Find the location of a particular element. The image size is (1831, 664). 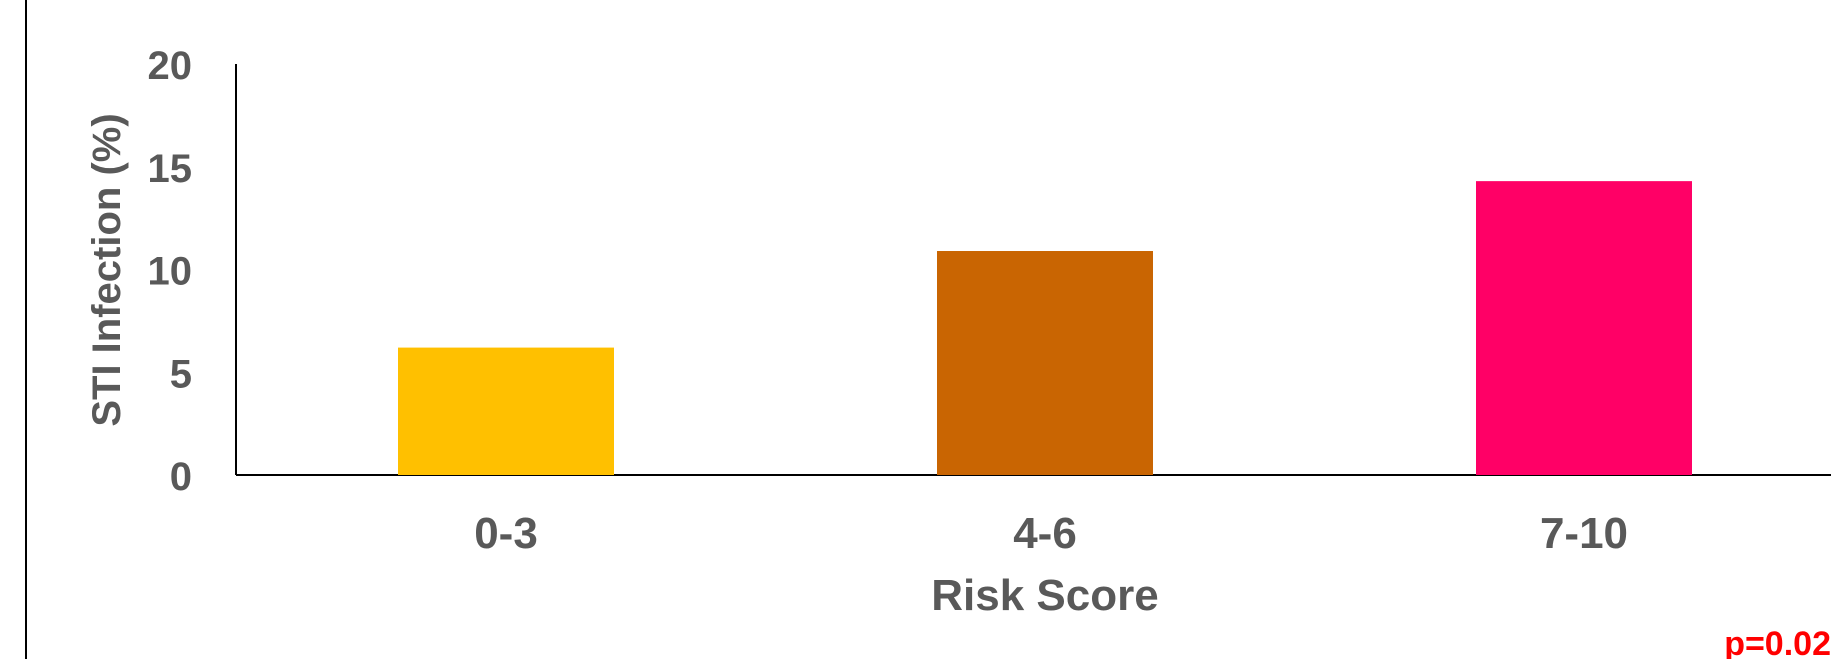

x-tick-label: 7-10 is located at coordinates (1584, 533).